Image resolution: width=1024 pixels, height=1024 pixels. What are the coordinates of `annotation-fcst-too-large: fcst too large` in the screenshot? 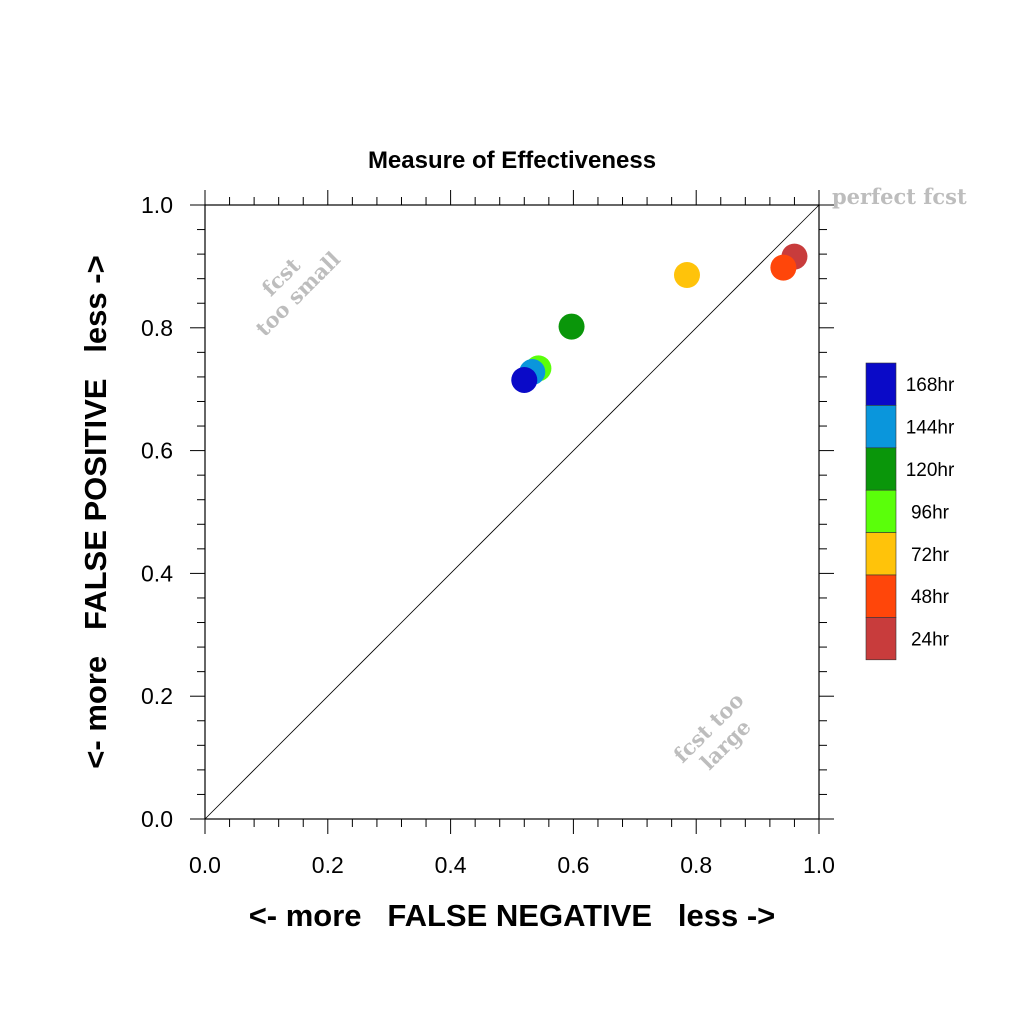 It's located at (711, 730).